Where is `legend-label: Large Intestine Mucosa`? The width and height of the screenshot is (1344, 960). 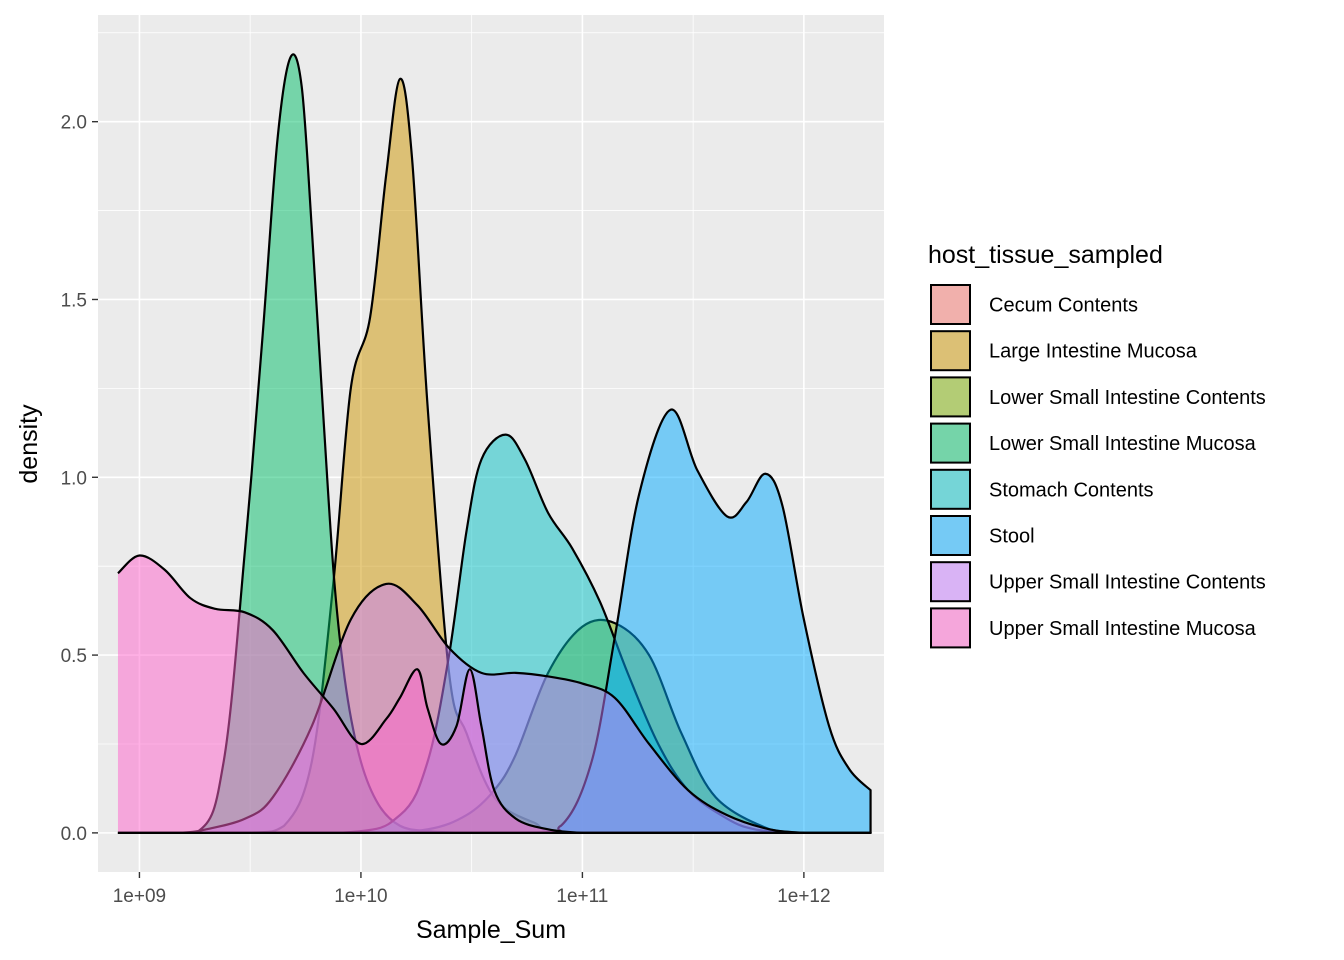
legend-label: Large Intestine Mucosa is located at coordinates (1093, 352).